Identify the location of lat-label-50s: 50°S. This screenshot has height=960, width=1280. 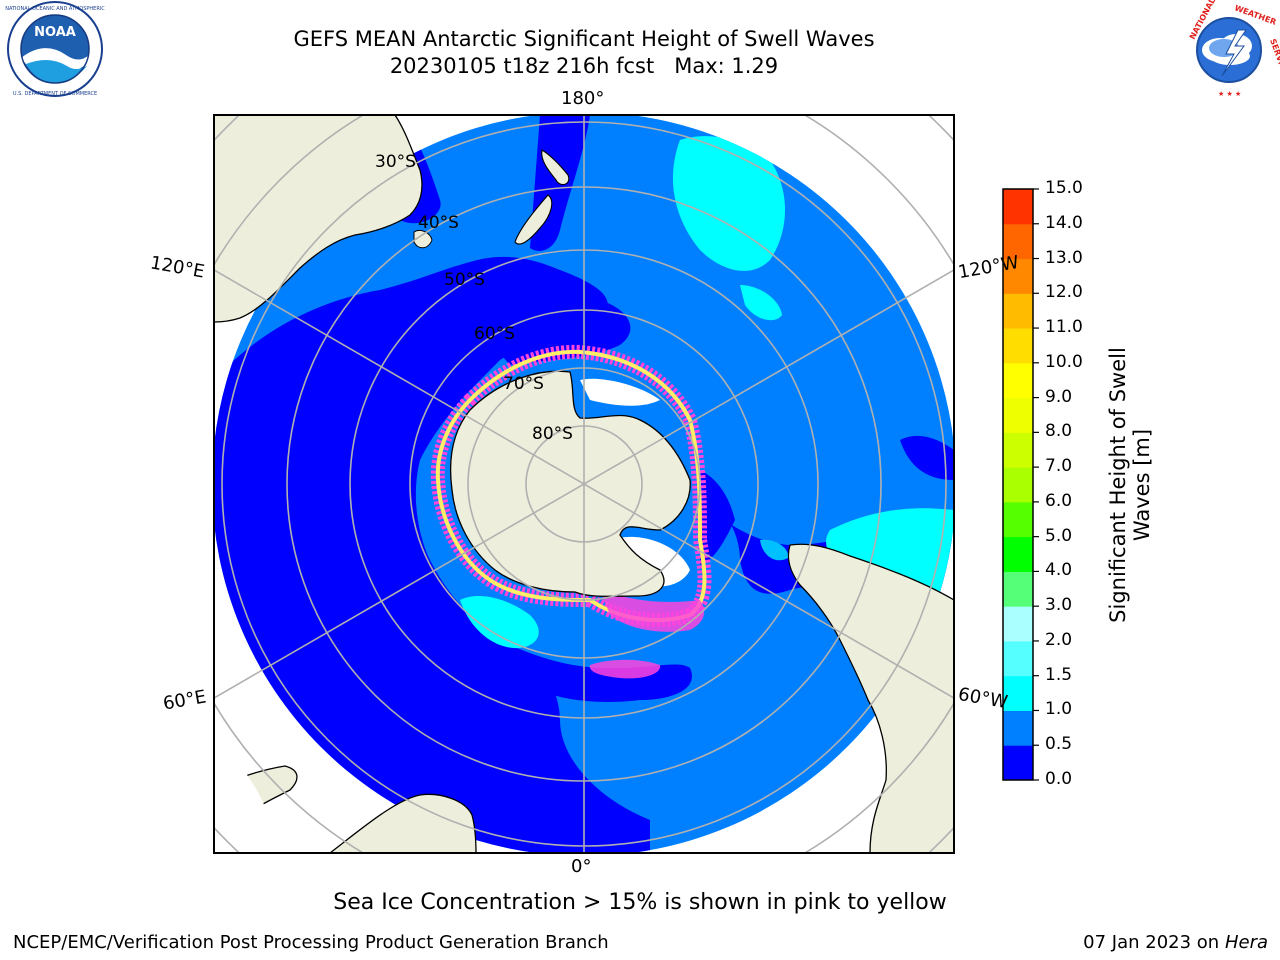
(464, 280).